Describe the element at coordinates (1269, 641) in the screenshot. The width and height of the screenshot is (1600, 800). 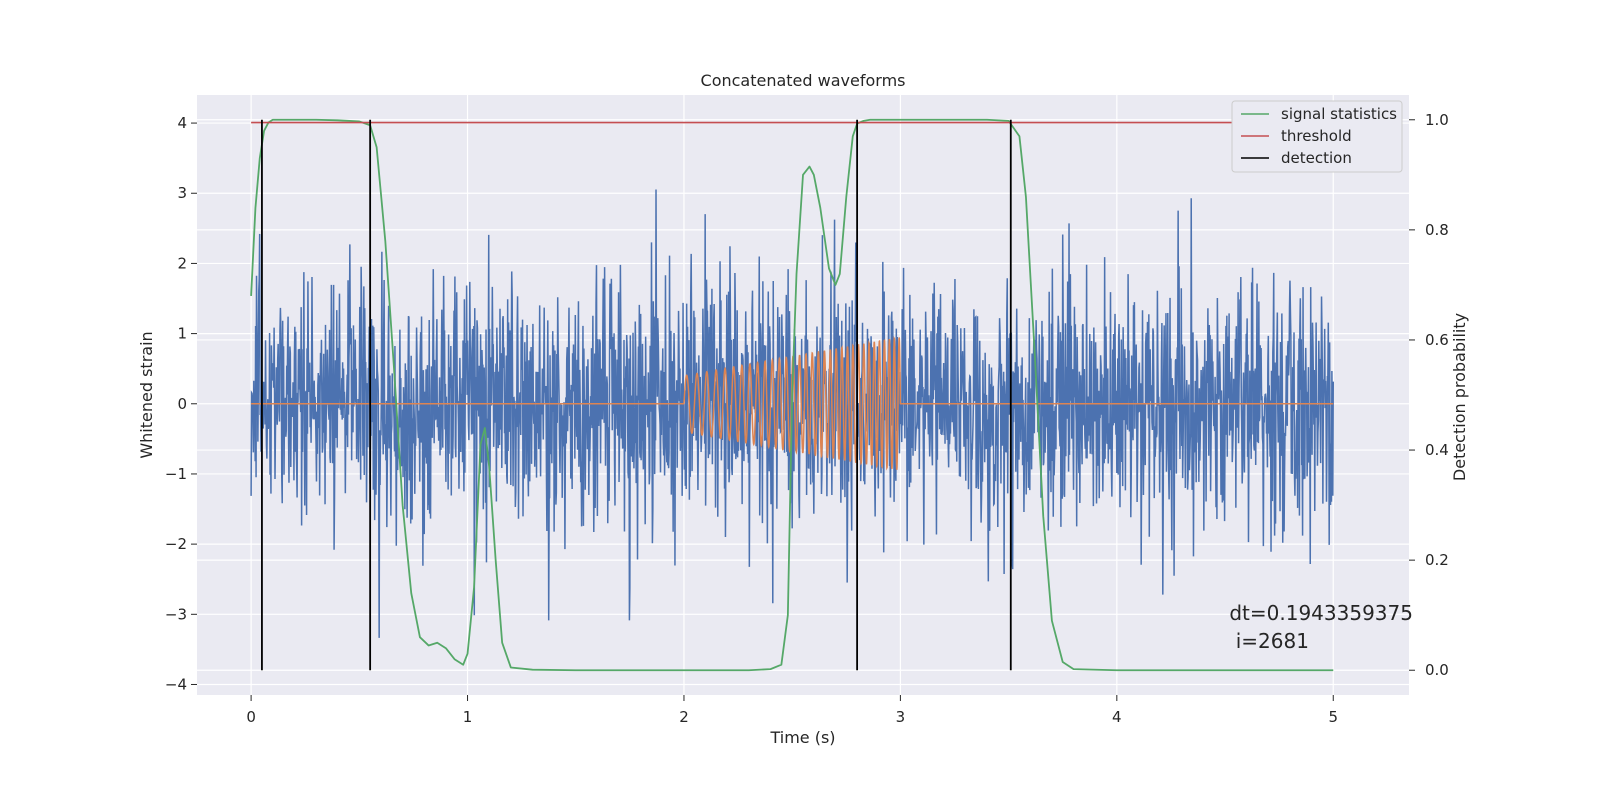
I see `annotation-index: i=2681` at that location.